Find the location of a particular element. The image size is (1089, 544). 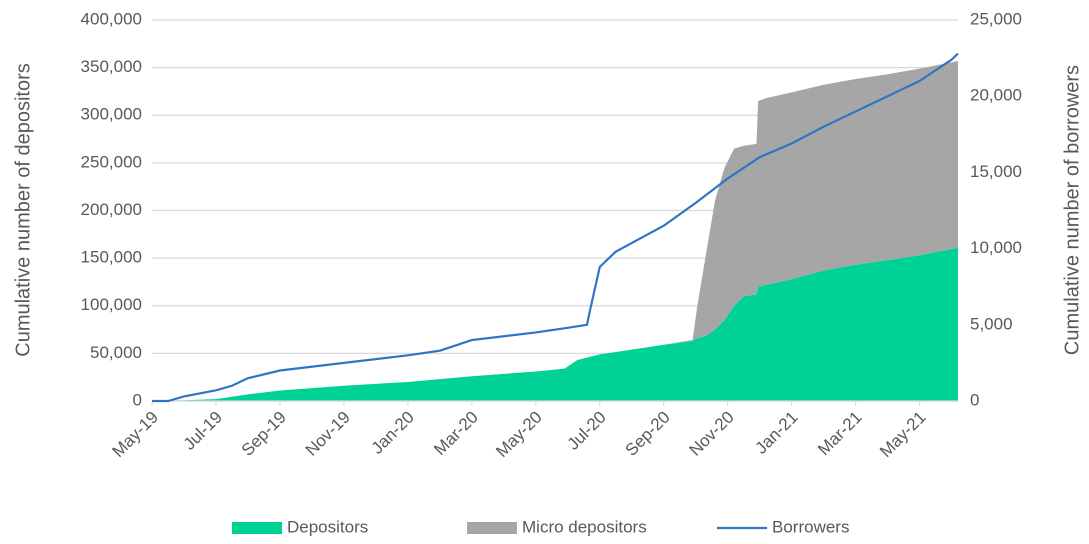

y2-tick-label: 20,000 is located at coordinates (996, 95).